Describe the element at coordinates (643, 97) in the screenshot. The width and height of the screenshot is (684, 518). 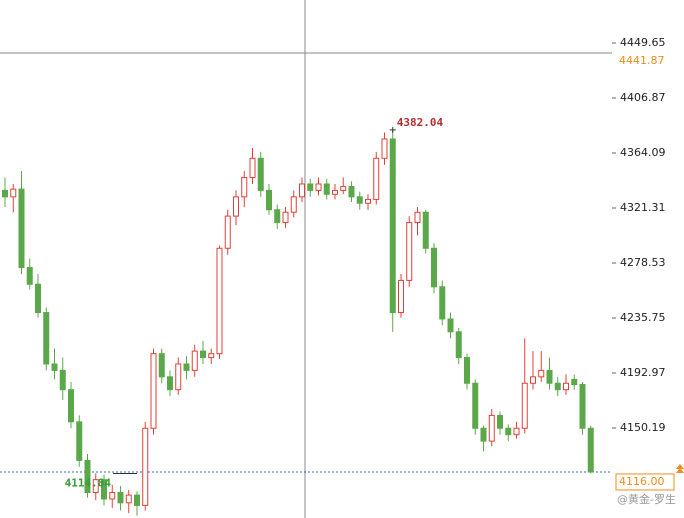
I see `y-tick-label: 4406.87` at that location.